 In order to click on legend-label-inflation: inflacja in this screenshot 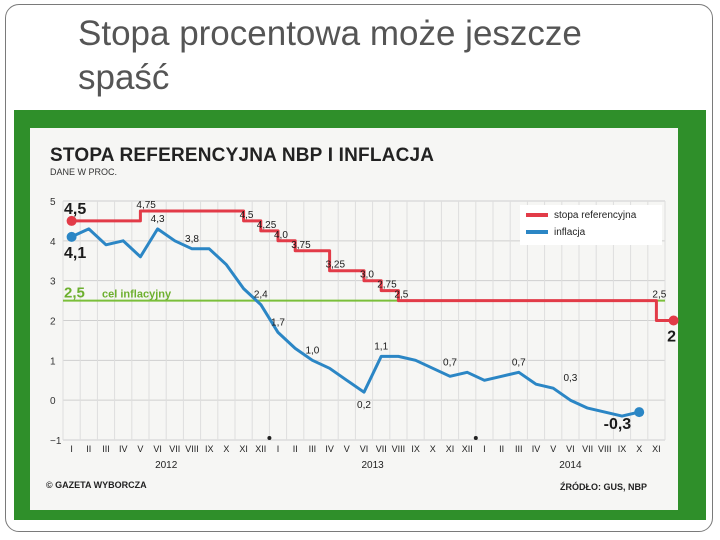, I will do `click(570, 232)`.